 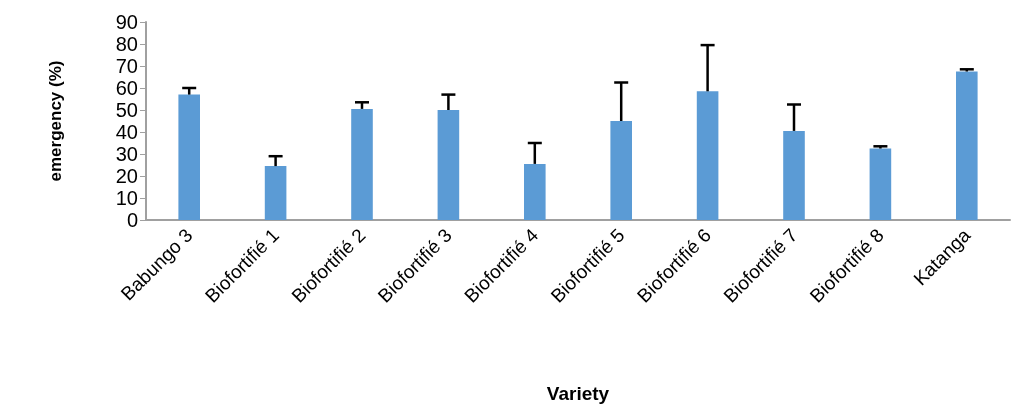 I want to click on y-tick-label: 10, so click(x=126, y=198).